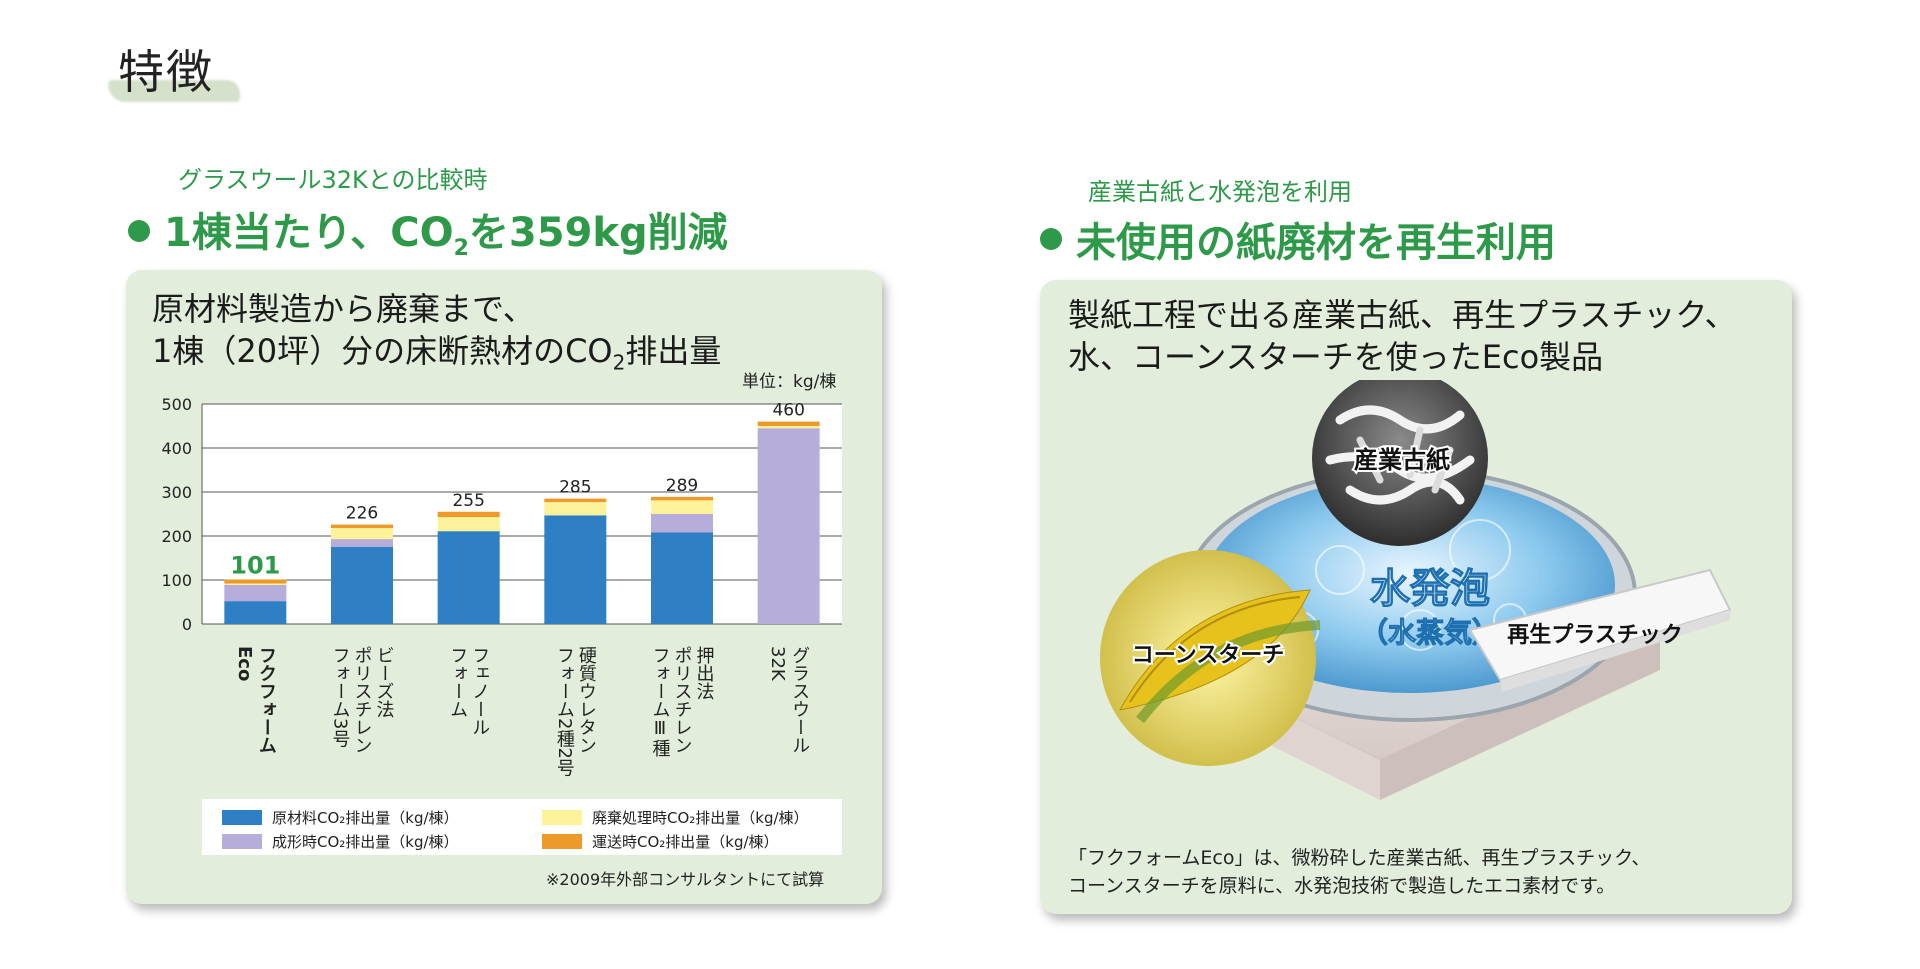 The image size is (1920, 969). What do you see at coordinates (586, 700) in the screenshot?
I see `x-tick-label: 硬質ウレタン` at bounding box center [586, 700].